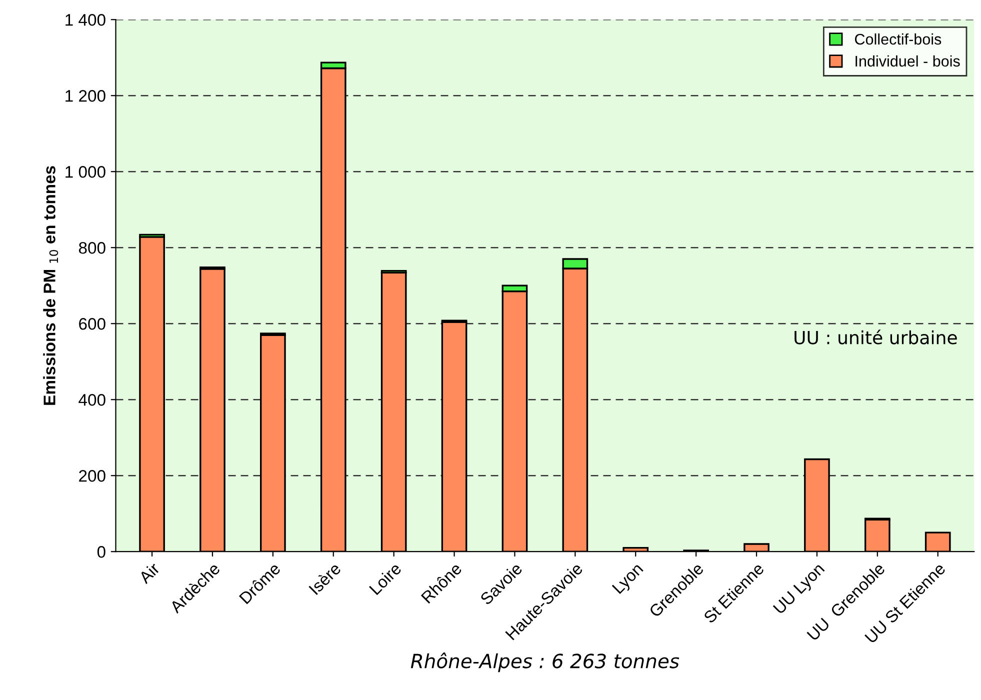 This screenshot has width=981, height=700. What do you see at coordinates (92, 248) in the screenshot?
I see `y-tick-label: 800` at bounding box center [92, 248].